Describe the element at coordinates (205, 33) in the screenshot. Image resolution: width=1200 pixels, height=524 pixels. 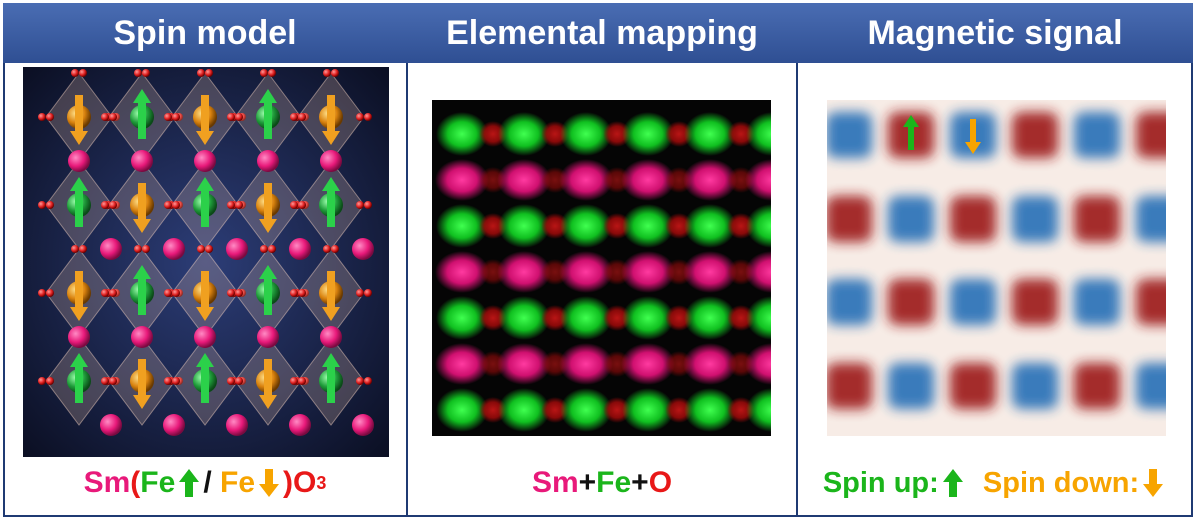
I see `spin-model-header: Spin model` at that location.